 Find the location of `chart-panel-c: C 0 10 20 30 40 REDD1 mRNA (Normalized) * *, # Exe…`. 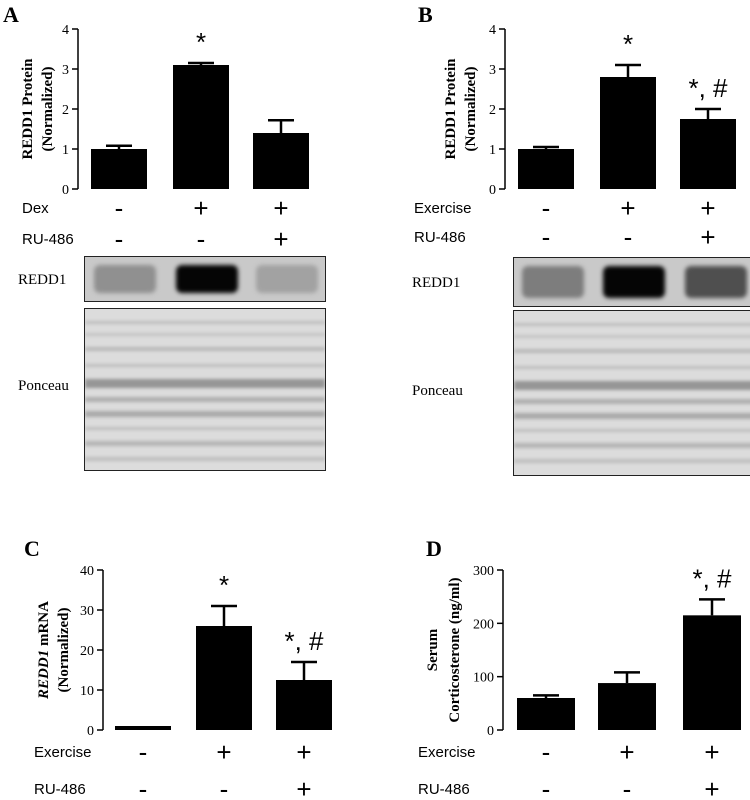

chart-panel-c: C 0 10 20 30 40 REDD1 mRNA (Normalized) * *, # Exe… is located at coordinates (178, 668).